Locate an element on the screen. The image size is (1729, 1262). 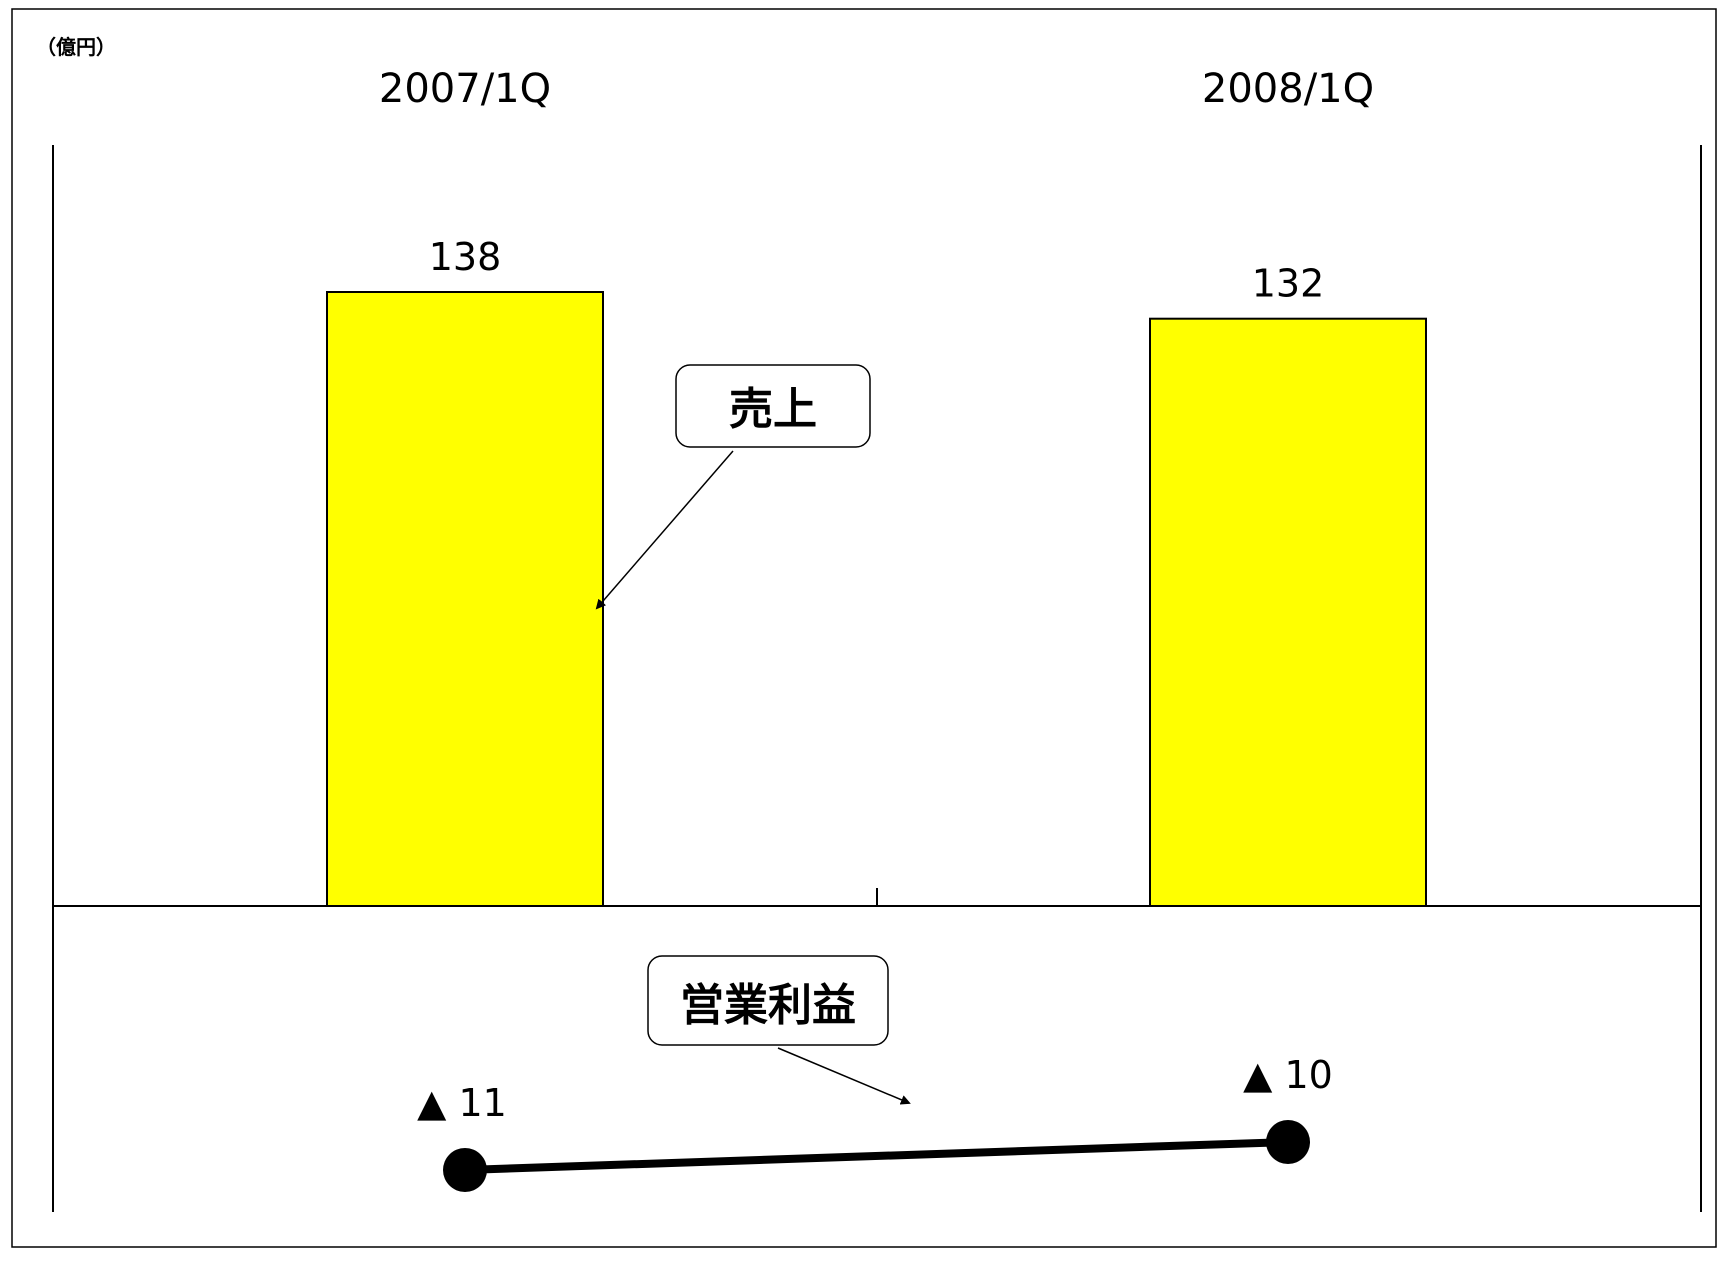
operating-profit-line is located at coordinates (876, 1156).